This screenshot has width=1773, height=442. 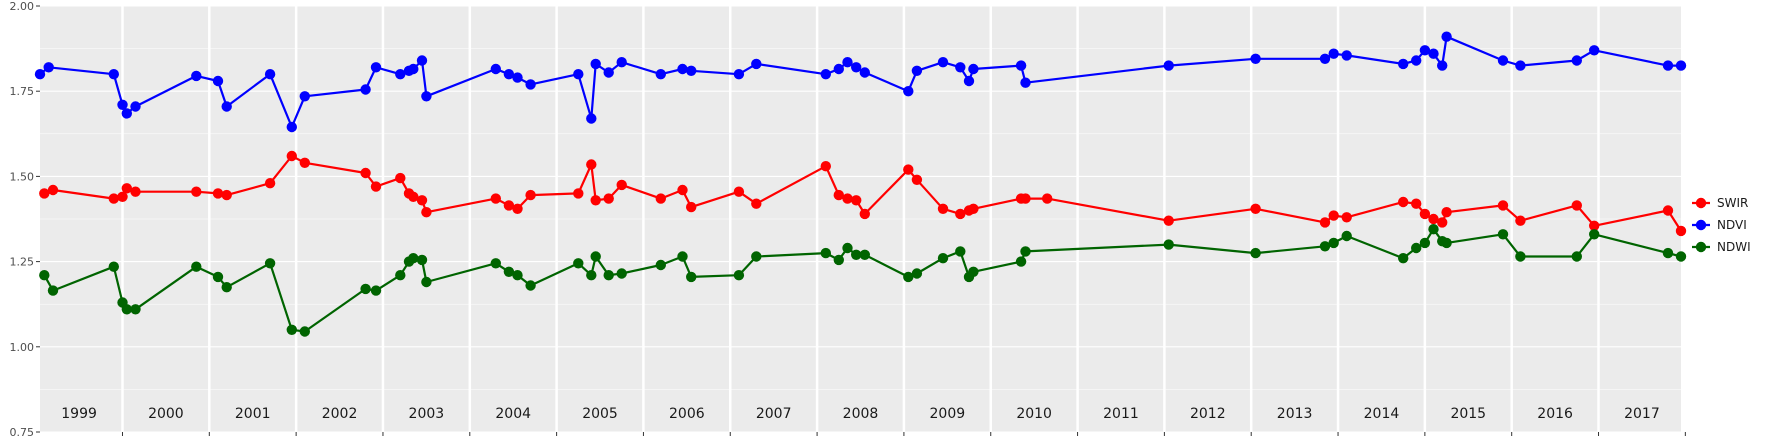 What do you see at coordinates (1734, 247) in the screenshot?
I see `legend-label: NDWI` at bounding box center [1734, 247].